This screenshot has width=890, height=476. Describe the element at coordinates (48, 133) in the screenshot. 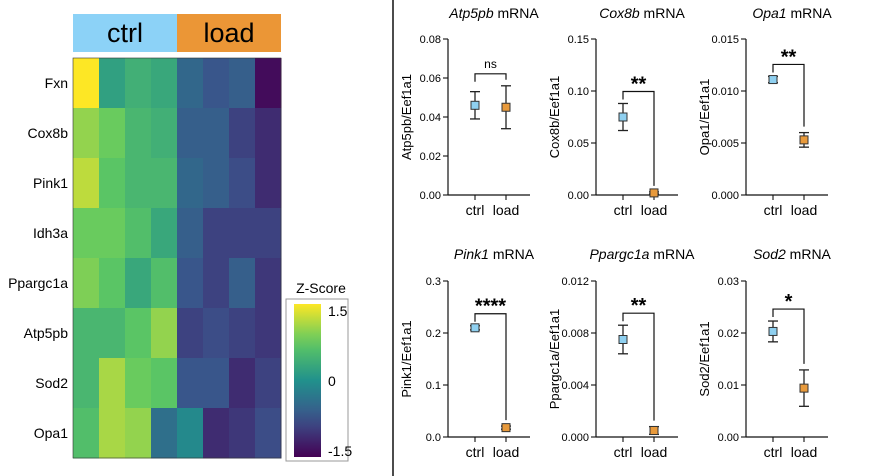

I see `gene-label-Cox8b: Cox8b` at that location.